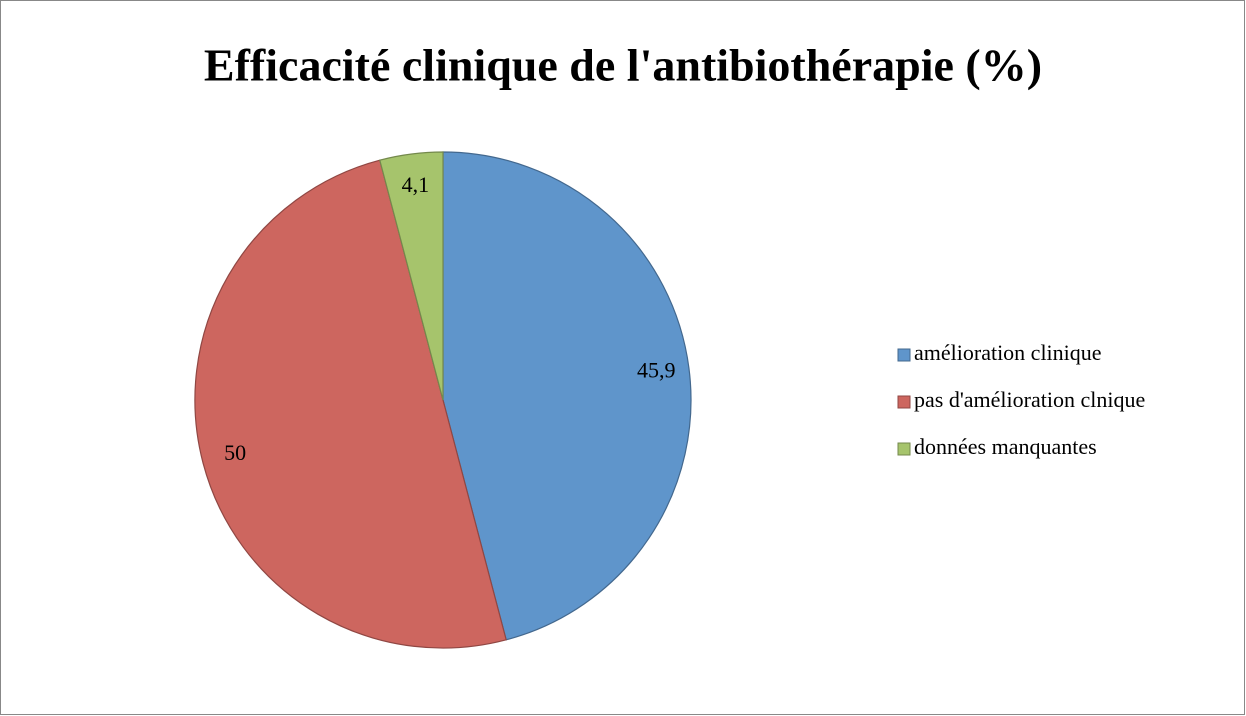 Image resolution: width=1246 pixels, height=716 pixels. What do you see at coordinates (656, 369) in the screenshot?
I see `data-label: 45,9` at bounding box center [656, 369].